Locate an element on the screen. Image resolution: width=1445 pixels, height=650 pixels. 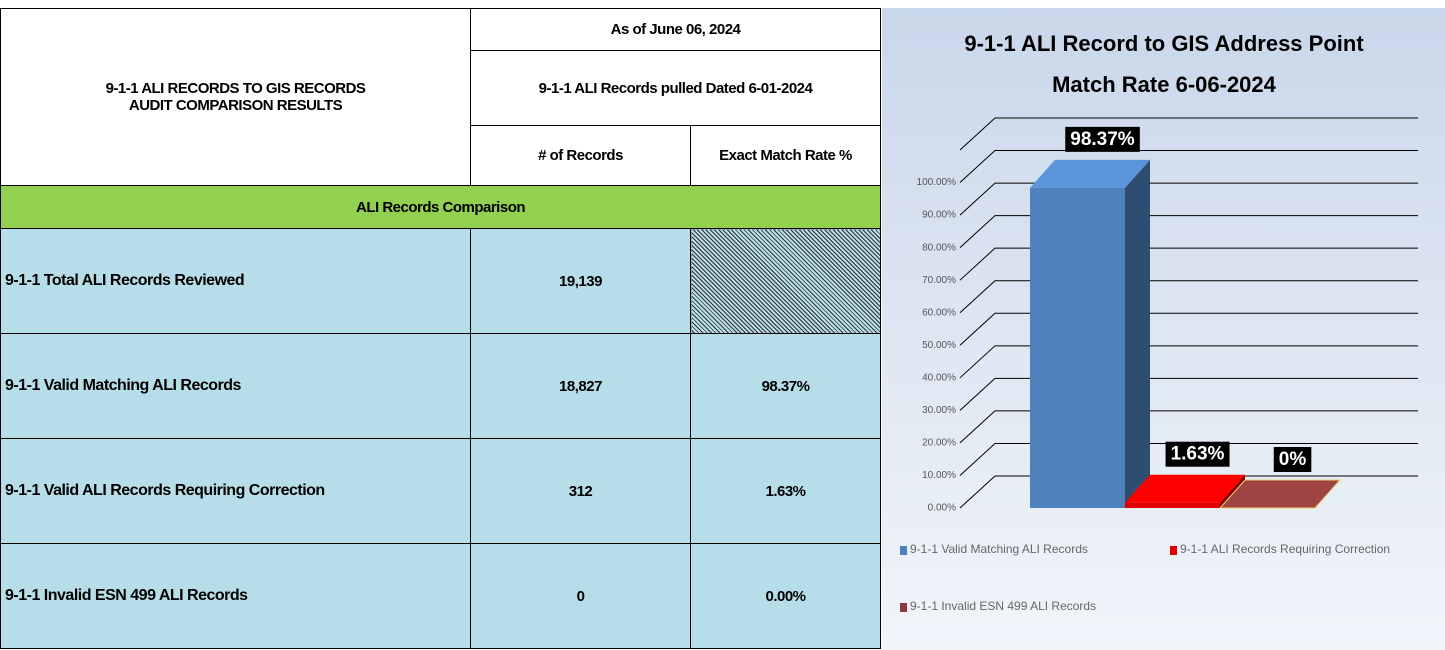
chart-title: 9-1-1 ALI Record to GIS Address Point is located at coordinates (1164, 43).